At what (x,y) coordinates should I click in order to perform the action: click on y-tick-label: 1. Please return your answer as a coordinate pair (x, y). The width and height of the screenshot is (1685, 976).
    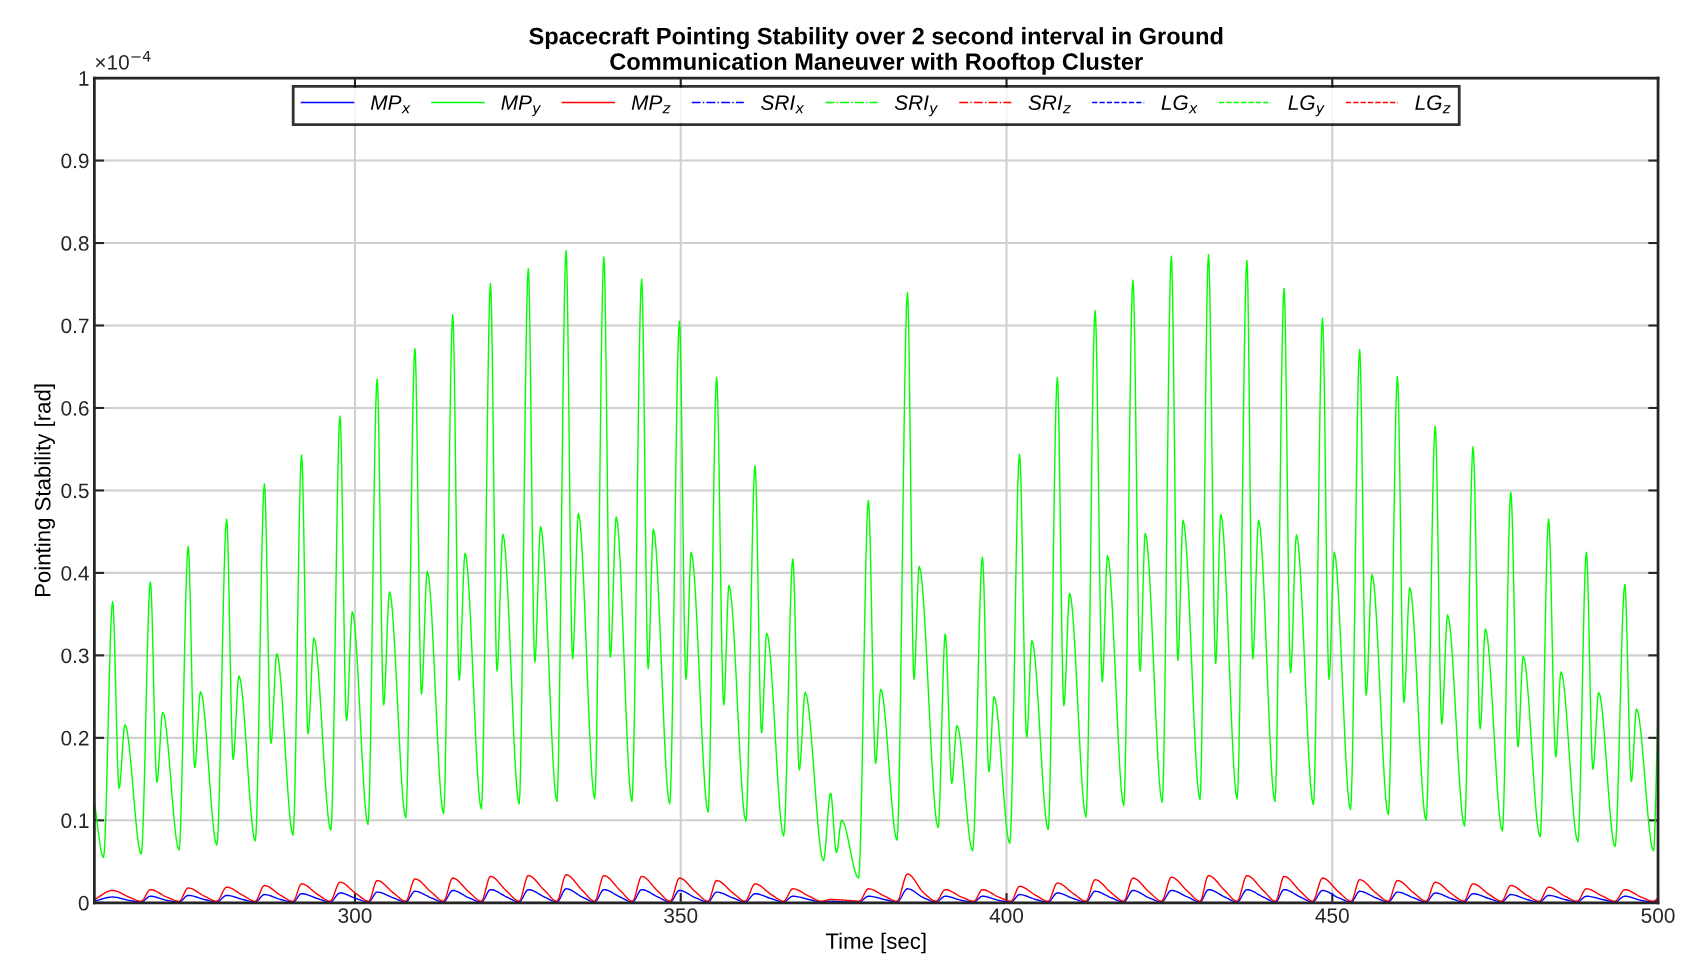
    Looking at the image, I should click on (84, 78).